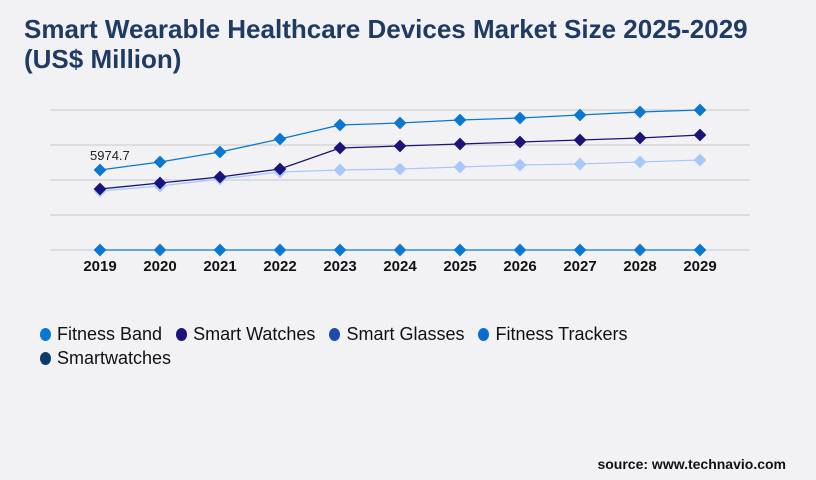 This screenshot has width=816, height=480. What do you see at coordinates (691, 464) in the screenshot?
I see `source-label: source: www.technavio.com` at bounding box center [691, 464].